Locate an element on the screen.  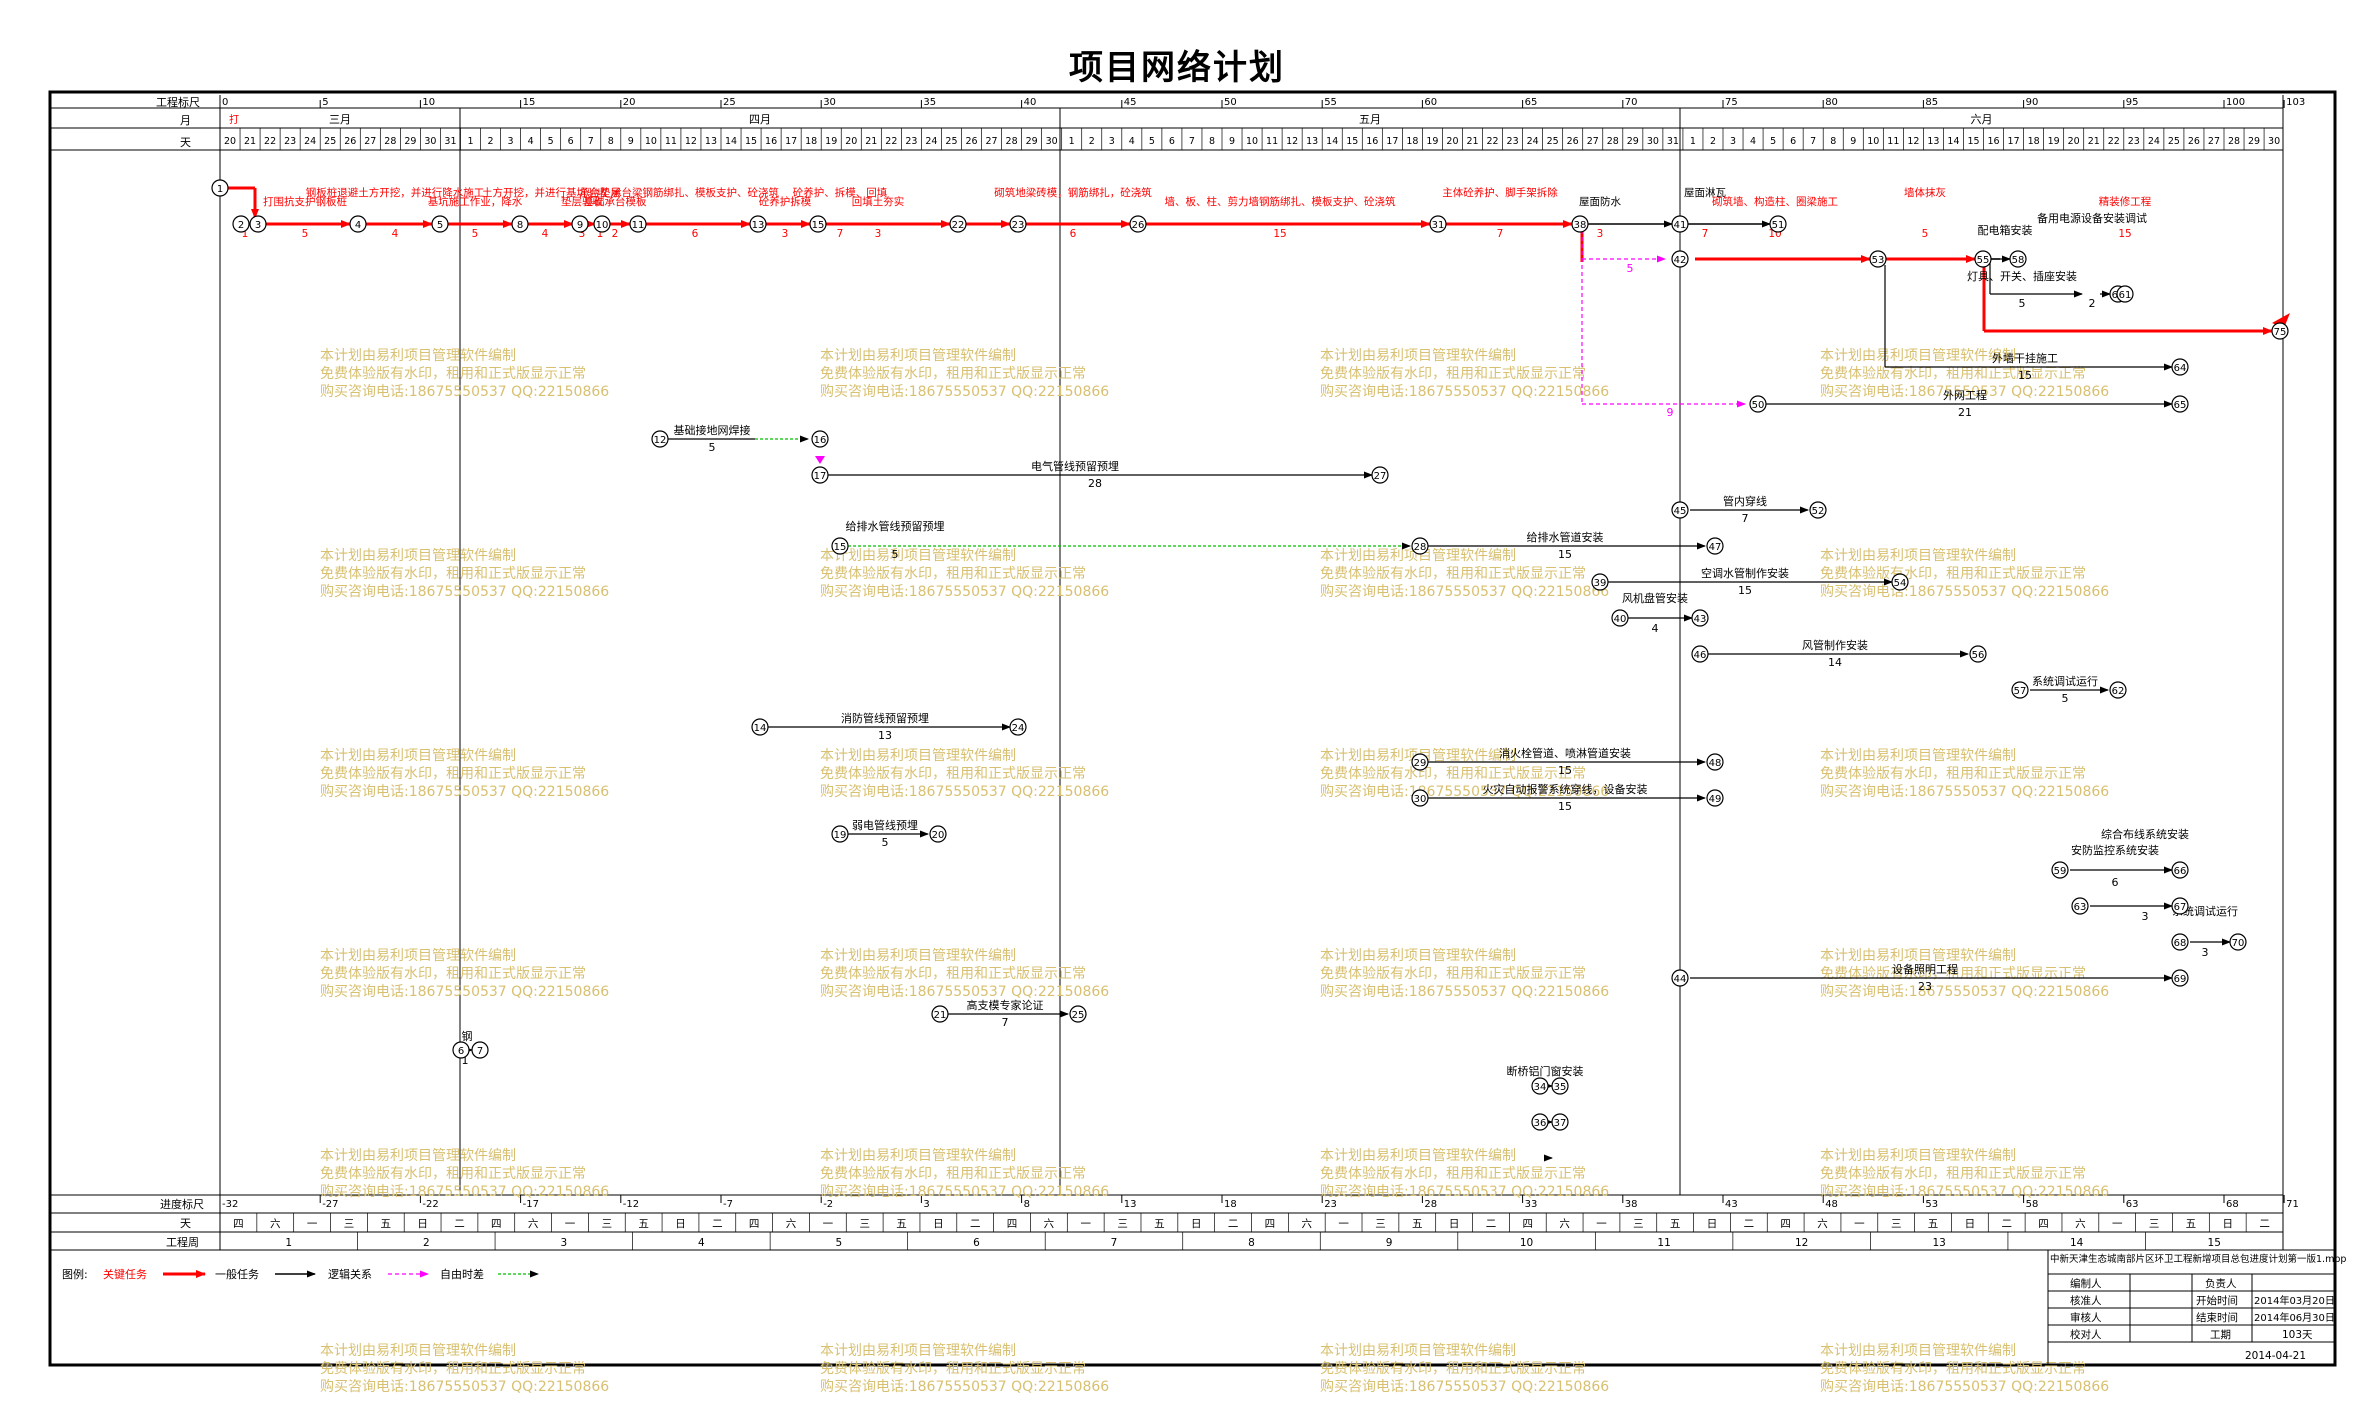
project-name: 中新天津生态城南部片区环卫工程新增项目总包进度计划第一版1.mpp is located at coordinates (2198, 1259).